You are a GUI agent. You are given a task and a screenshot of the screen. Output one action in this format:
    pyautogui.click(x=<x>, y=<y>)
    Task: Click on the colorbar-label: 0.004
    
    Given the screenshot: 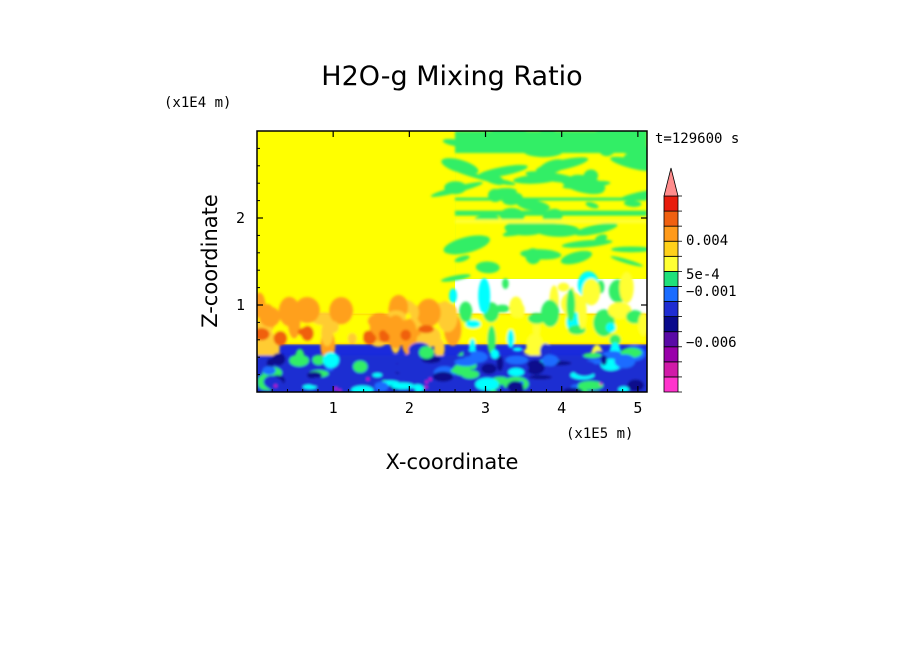 What is the action you would take?
    pyautogui.click(x=707, y=241)
    